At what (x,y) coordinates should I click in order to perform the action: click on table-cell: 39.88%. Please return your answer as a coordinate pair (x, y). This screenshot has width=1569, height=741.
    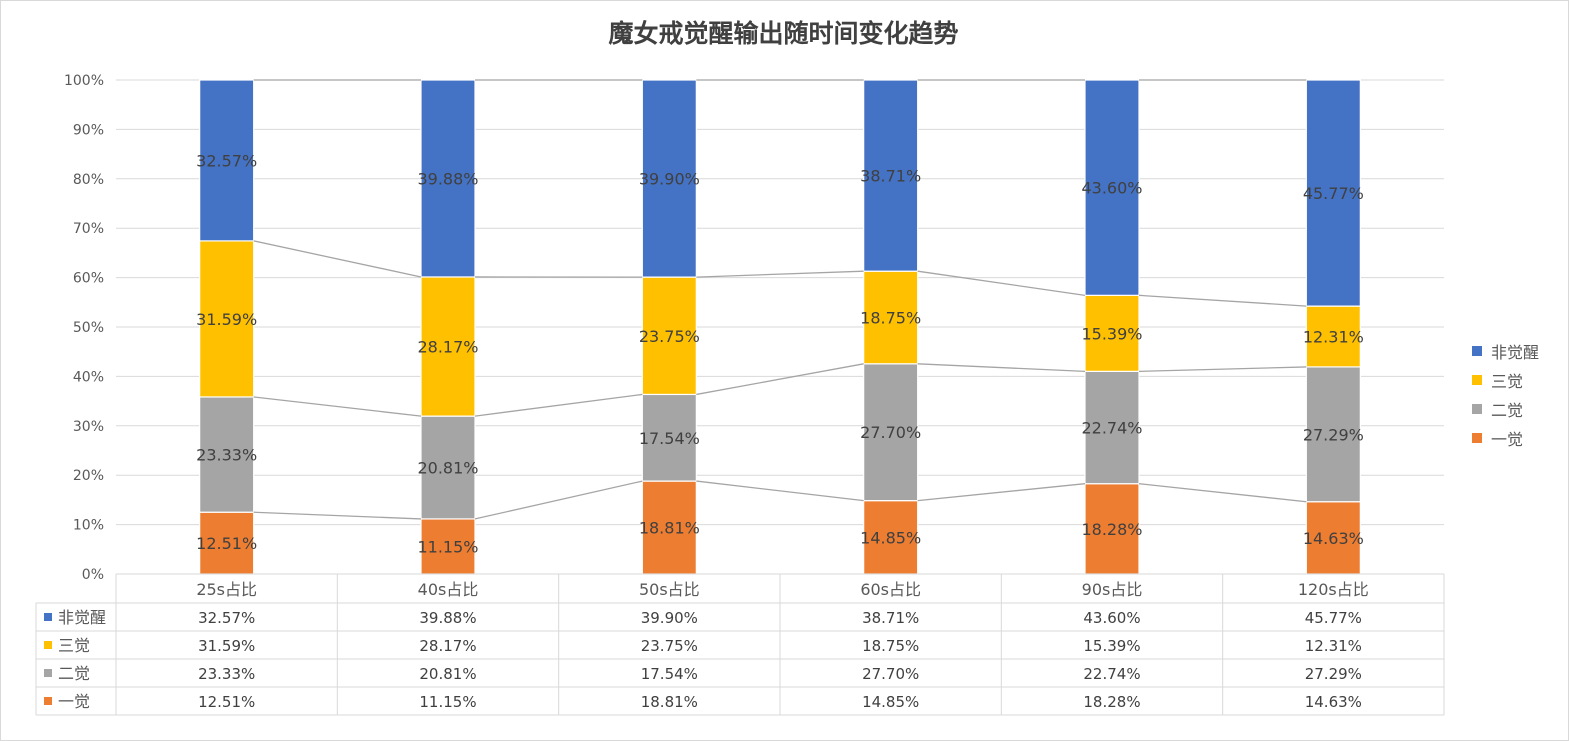
    Looking at the image, I should click on (447, 618).